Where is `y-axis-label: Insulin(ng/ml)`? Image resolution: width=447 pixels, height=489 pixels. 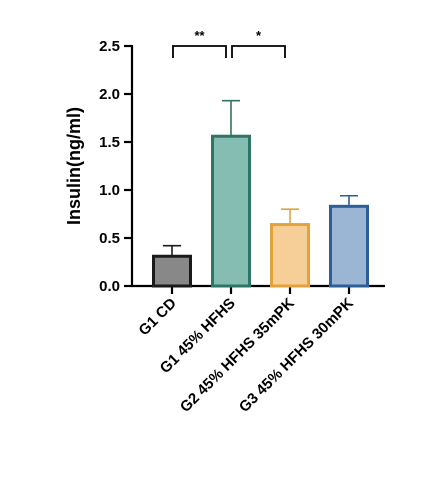
y-axis-label: Insulin(ng/ml) is located at coordinates (74, 166).